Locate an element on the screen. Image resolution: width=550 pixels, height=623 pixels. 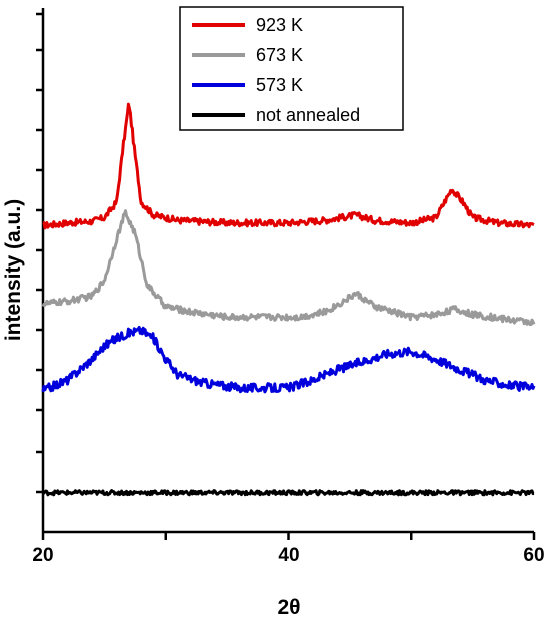
x-tick-label-40: 40 is located at coordinates (288, 555).